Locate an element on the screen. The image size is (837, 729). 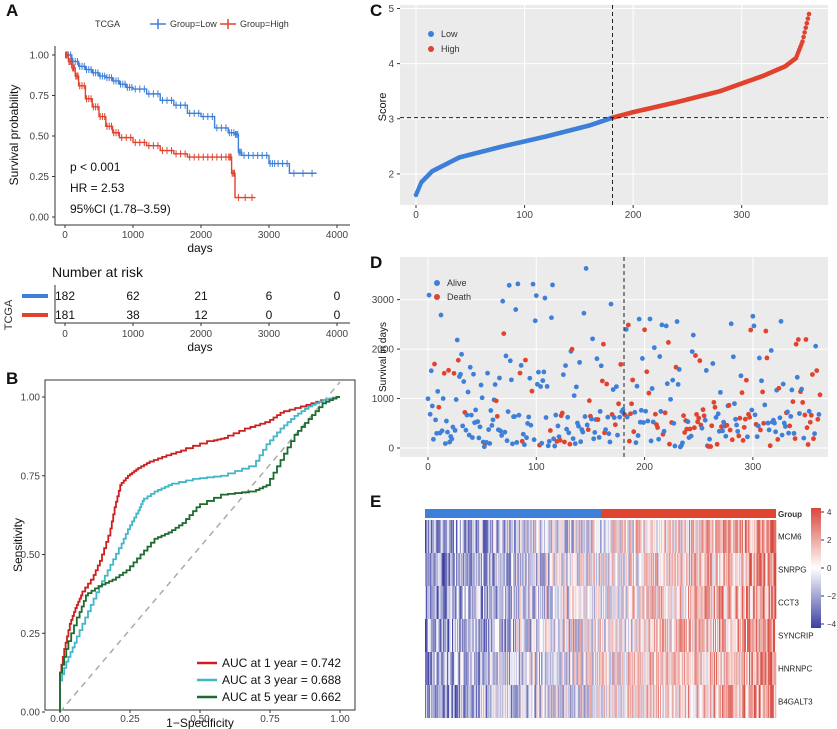
risk-x-tick-label: 2000 is located at coordinates (201, 334).